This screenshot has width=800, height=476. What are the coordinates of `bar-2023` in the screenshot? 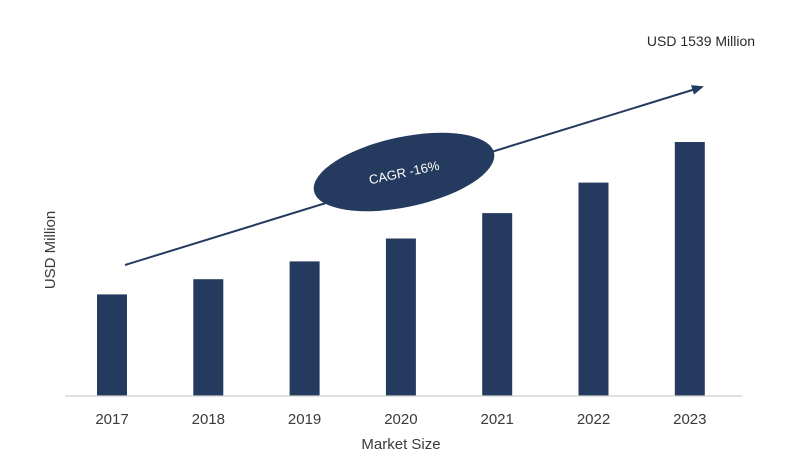 It's located at (689, 269).